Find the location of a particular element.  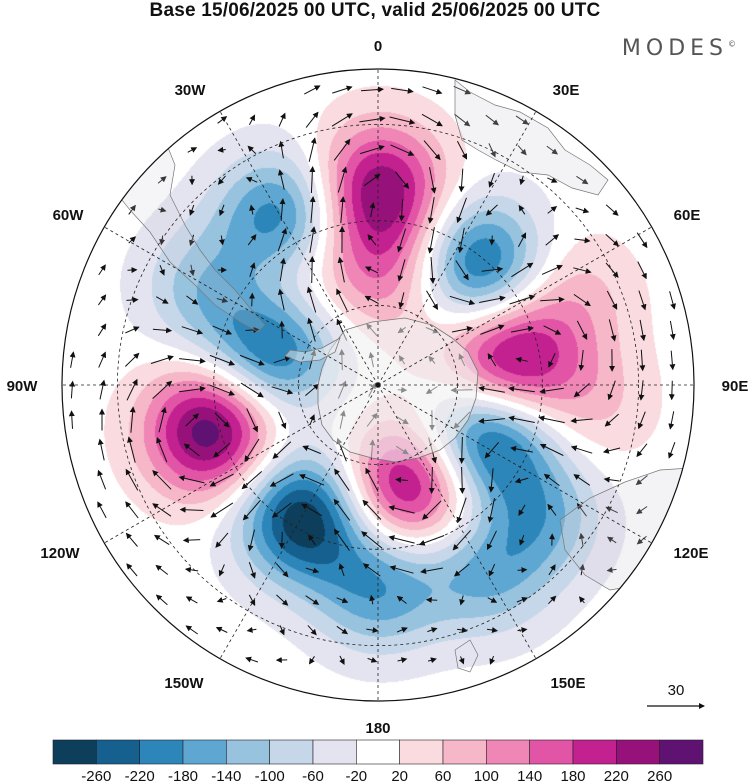

colorbar-tick-label: -260 is located at coordinates (96, 775).